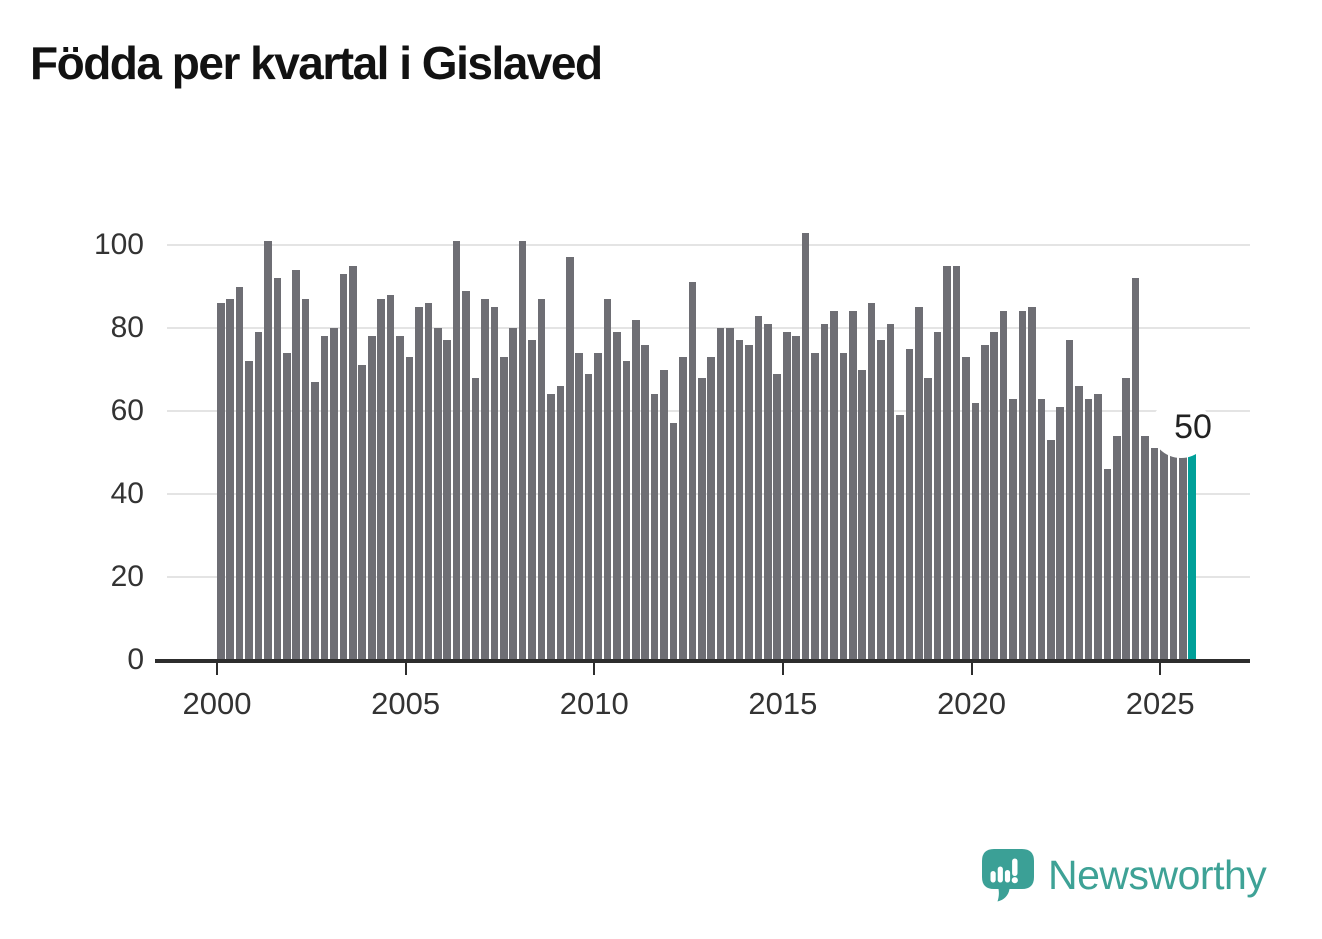 The image size is (1322, 939). Describe the element at coordinates (127, 410) in the screenshot. I see `y-axis-tick-label: 60` at that location.